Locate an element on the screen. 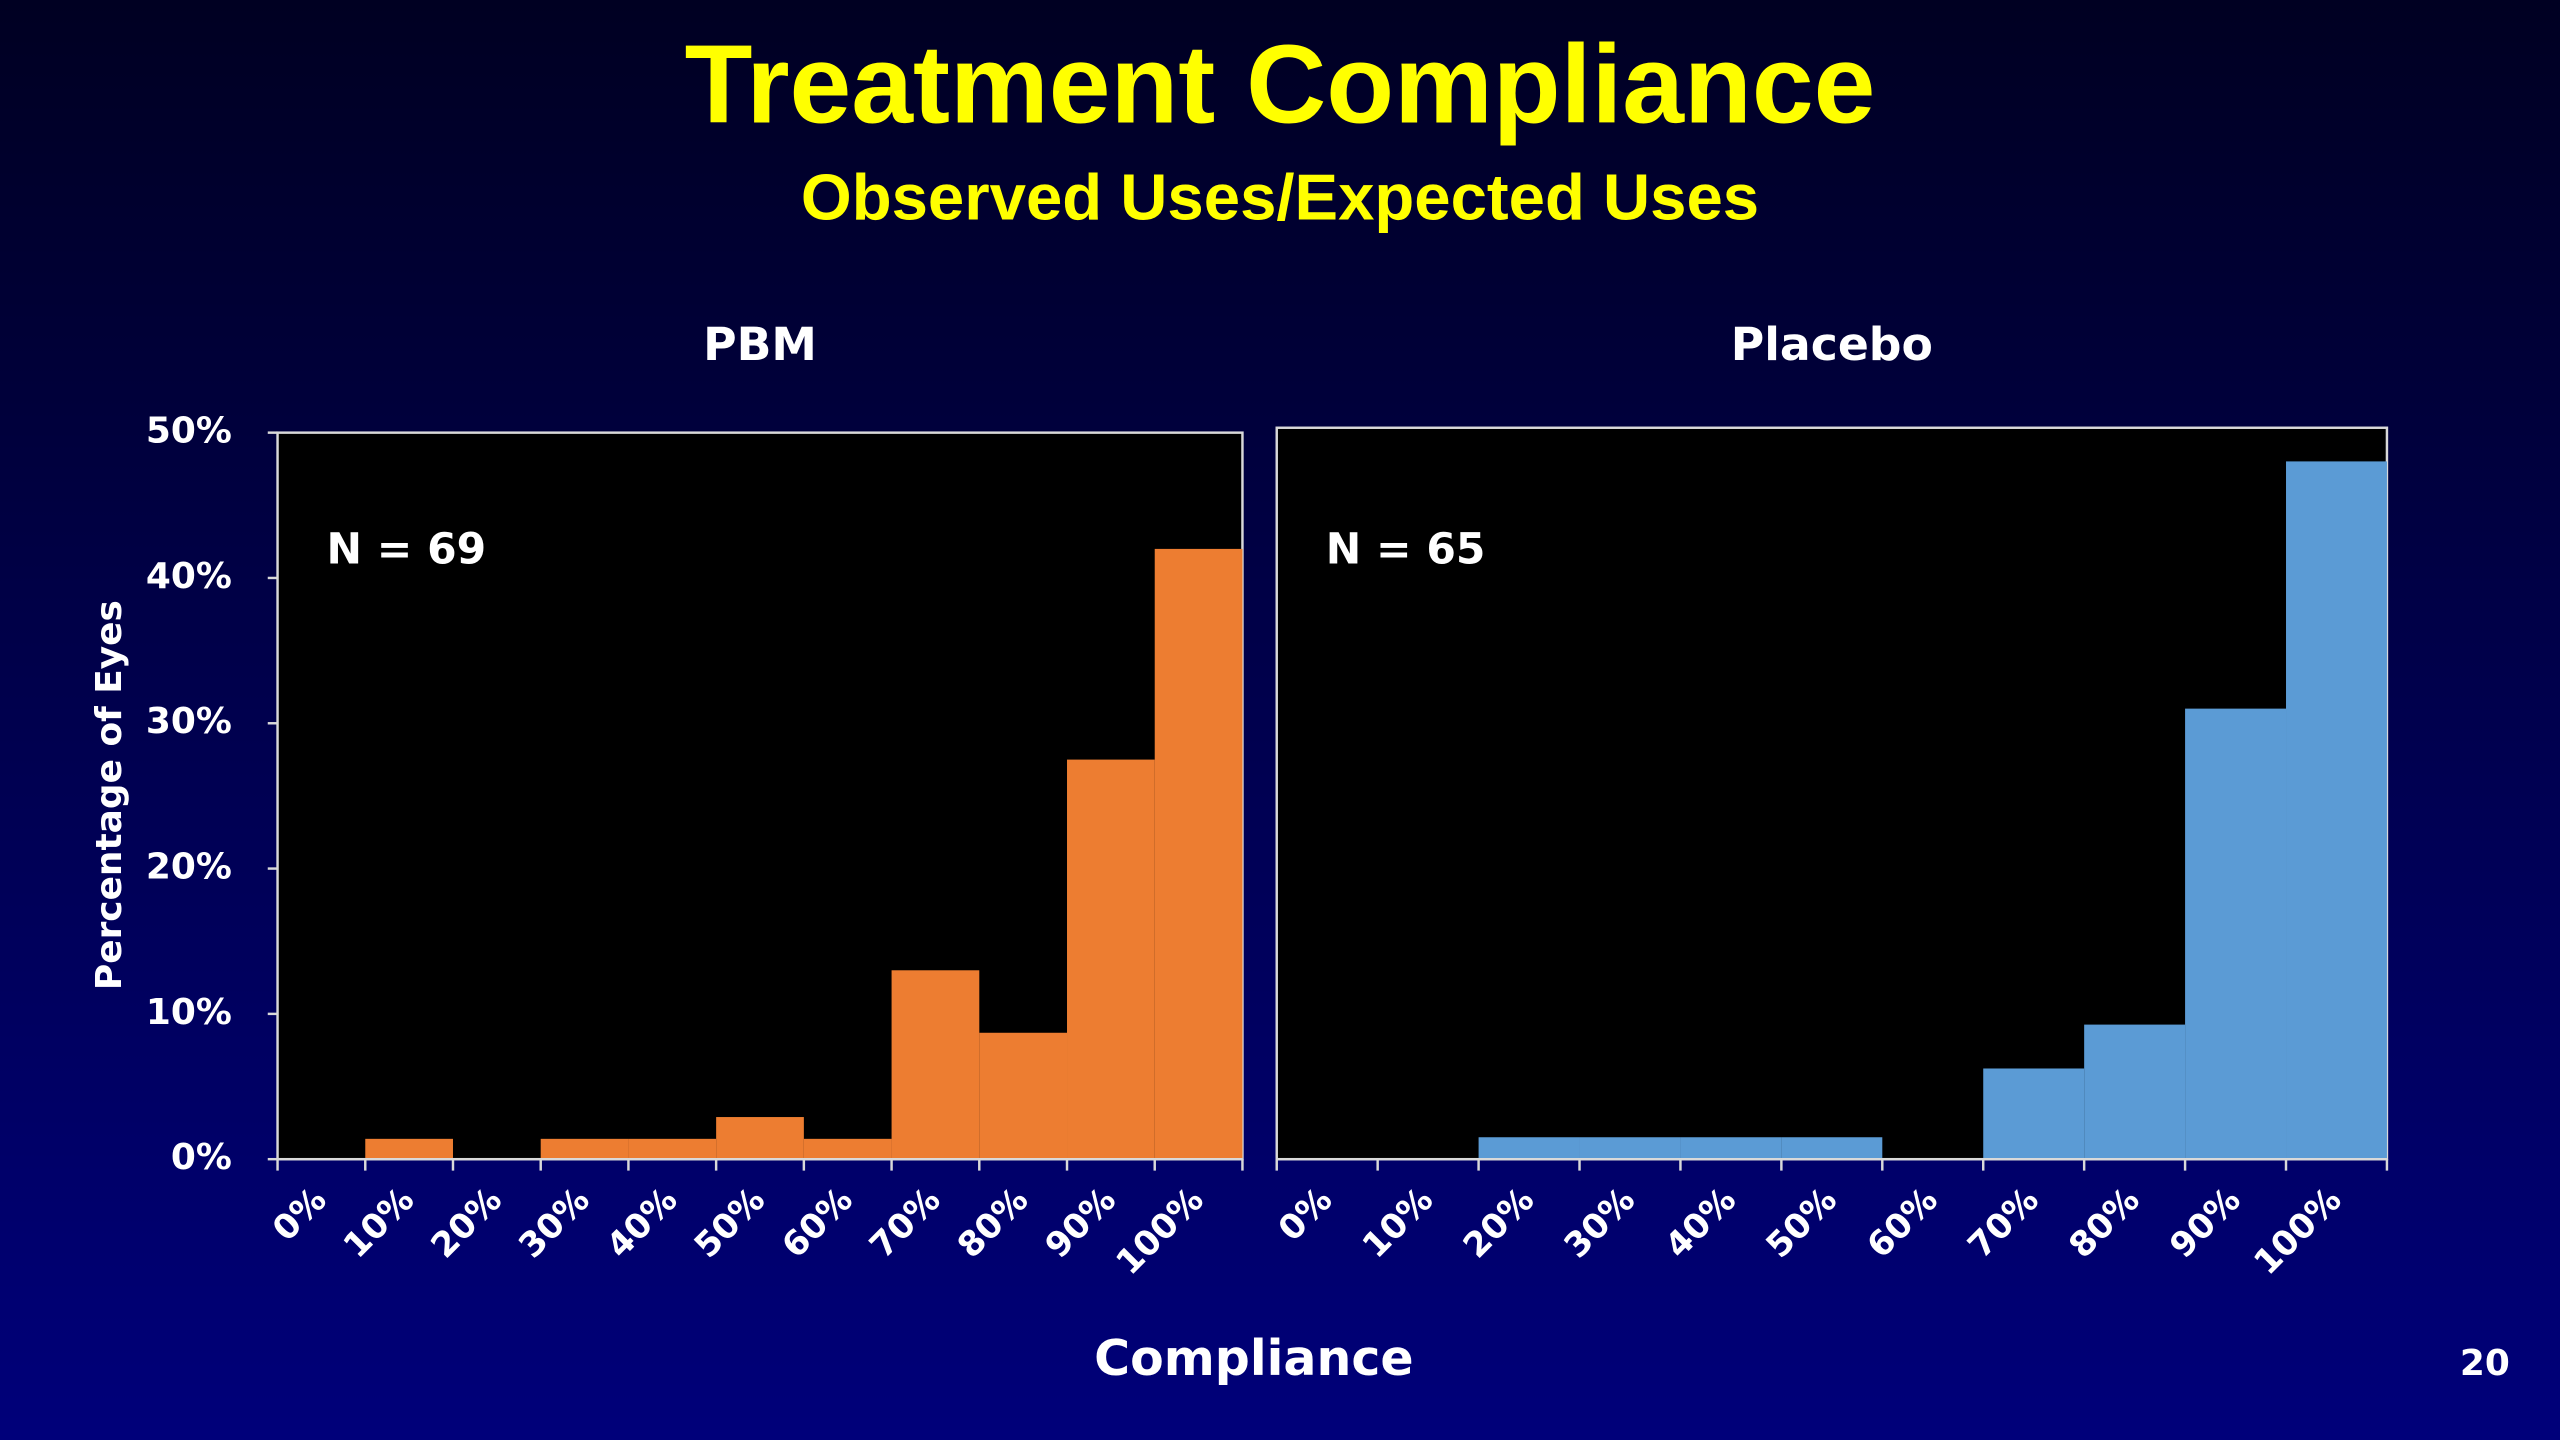  annotation: N = 69 is located at coordinates (407, 549).